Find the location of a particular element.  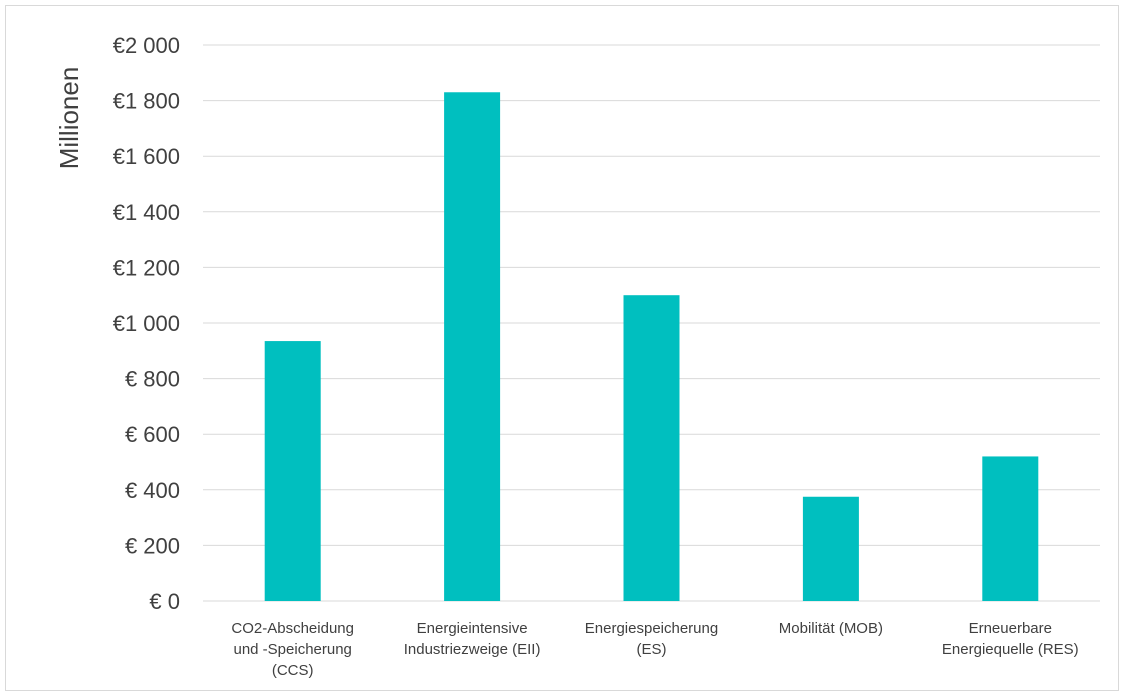

x-category-label-line: (ES) is located at coordinates (652, 649).